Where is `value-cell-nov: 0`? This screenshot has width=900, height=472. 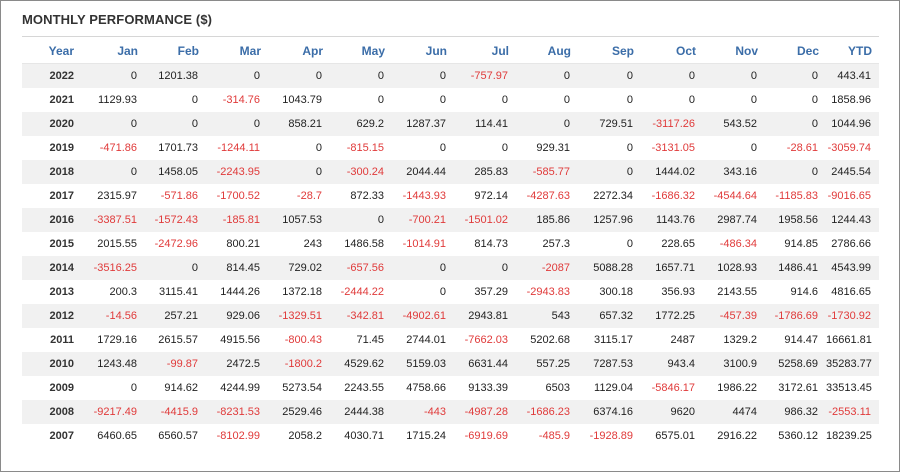 value-cell-nov: 0 is located at coordinates (734, 148).